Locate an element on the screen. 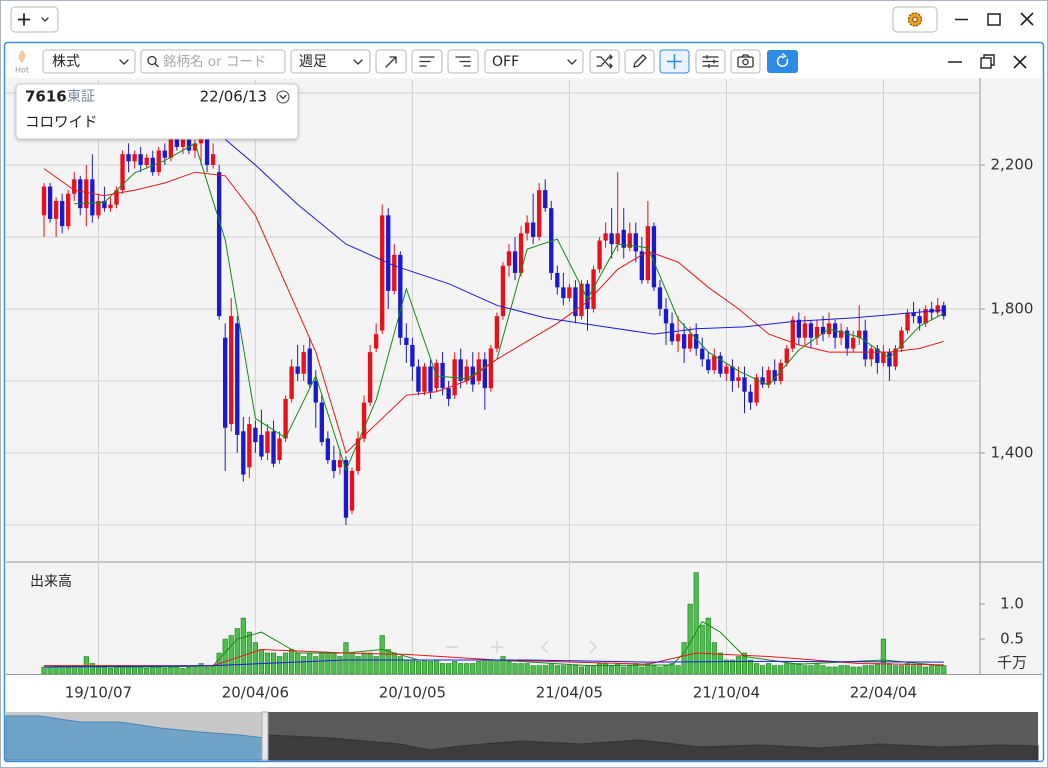 The height and width of the screenshot is (768, 1048). range-navigator is located at coordinates (522, 736).